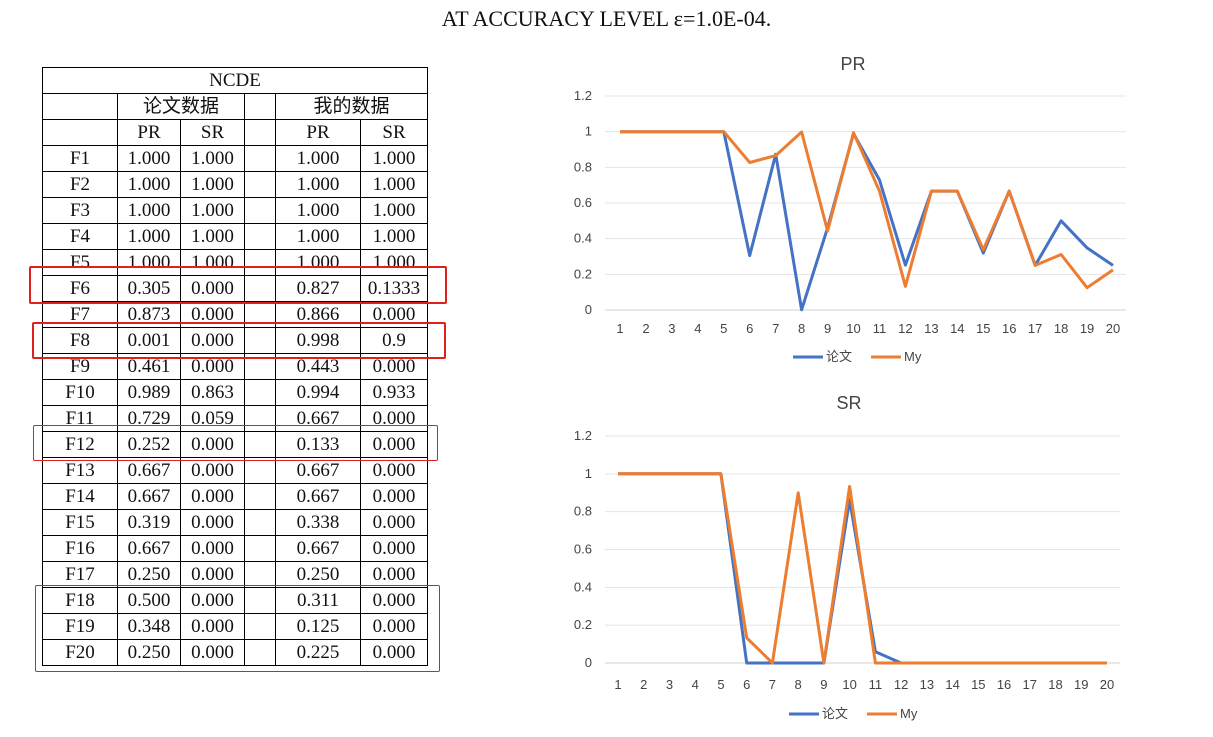  Describe the element at coordinates (1055, 684) in the screenshot. I see `chart-1-x-tick-label: 18` at that location.